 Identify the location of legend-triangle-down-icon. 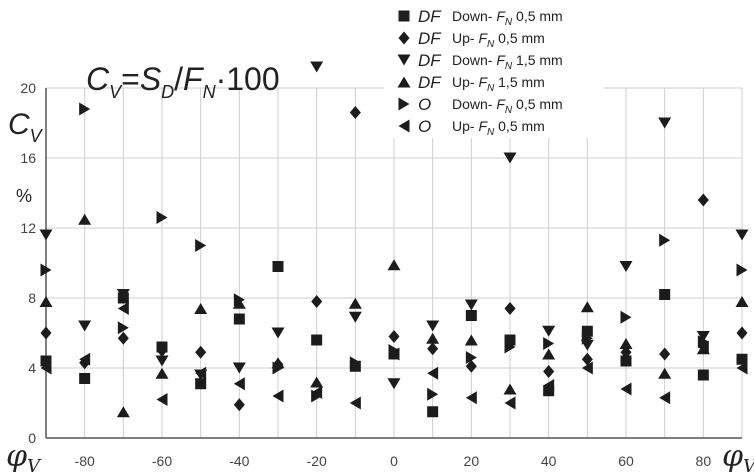
(404, 60).